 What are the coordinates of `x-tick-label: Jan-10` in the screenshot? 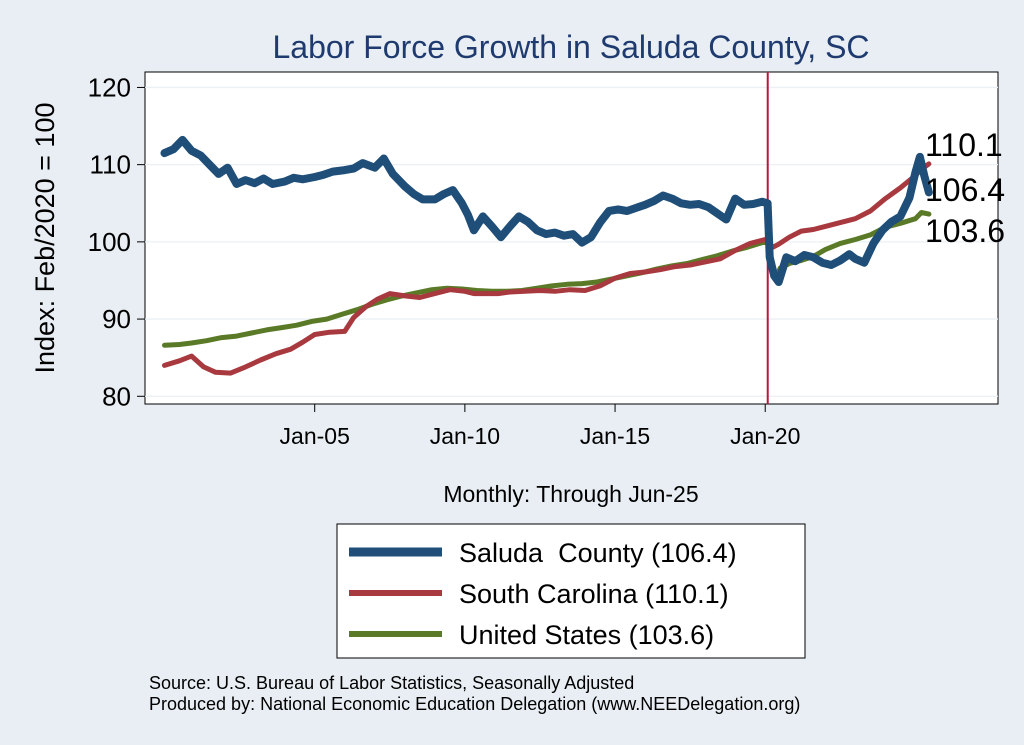 It's located at (465, 436).